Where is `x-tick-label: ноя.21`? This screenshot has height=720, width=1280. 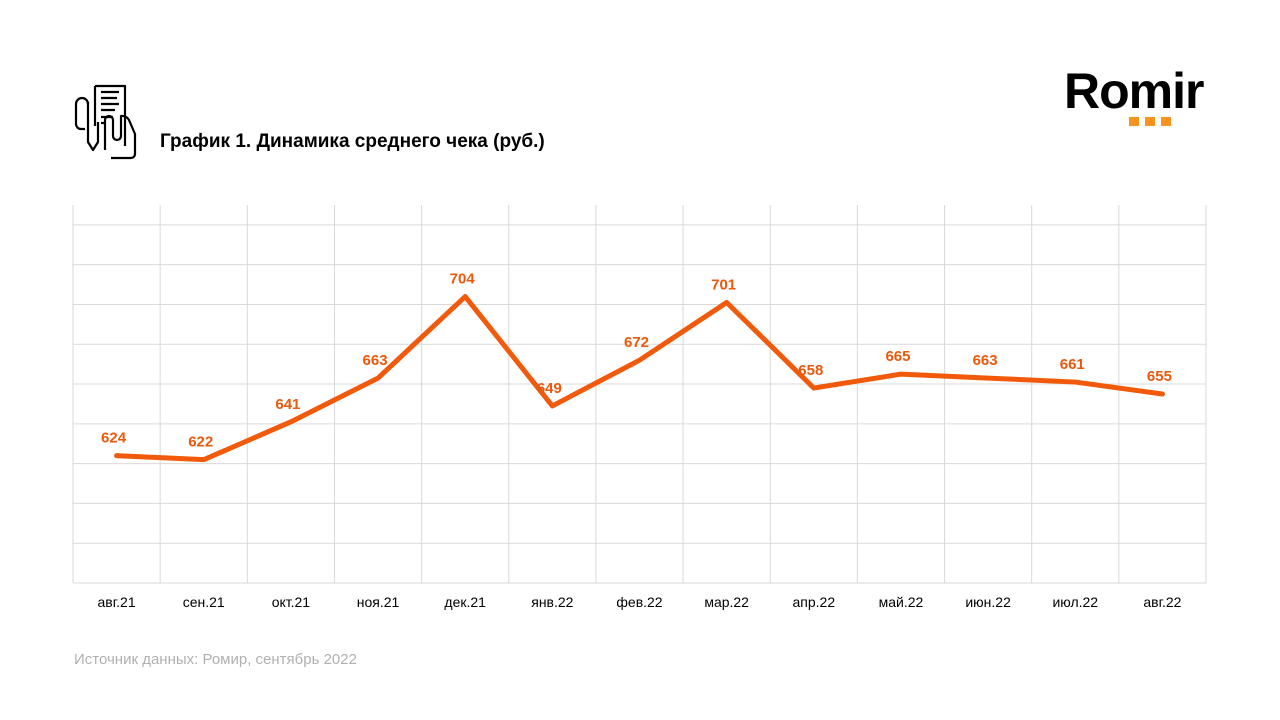 x-tick-label: ноя.21 is located at coordinates (378, 602).